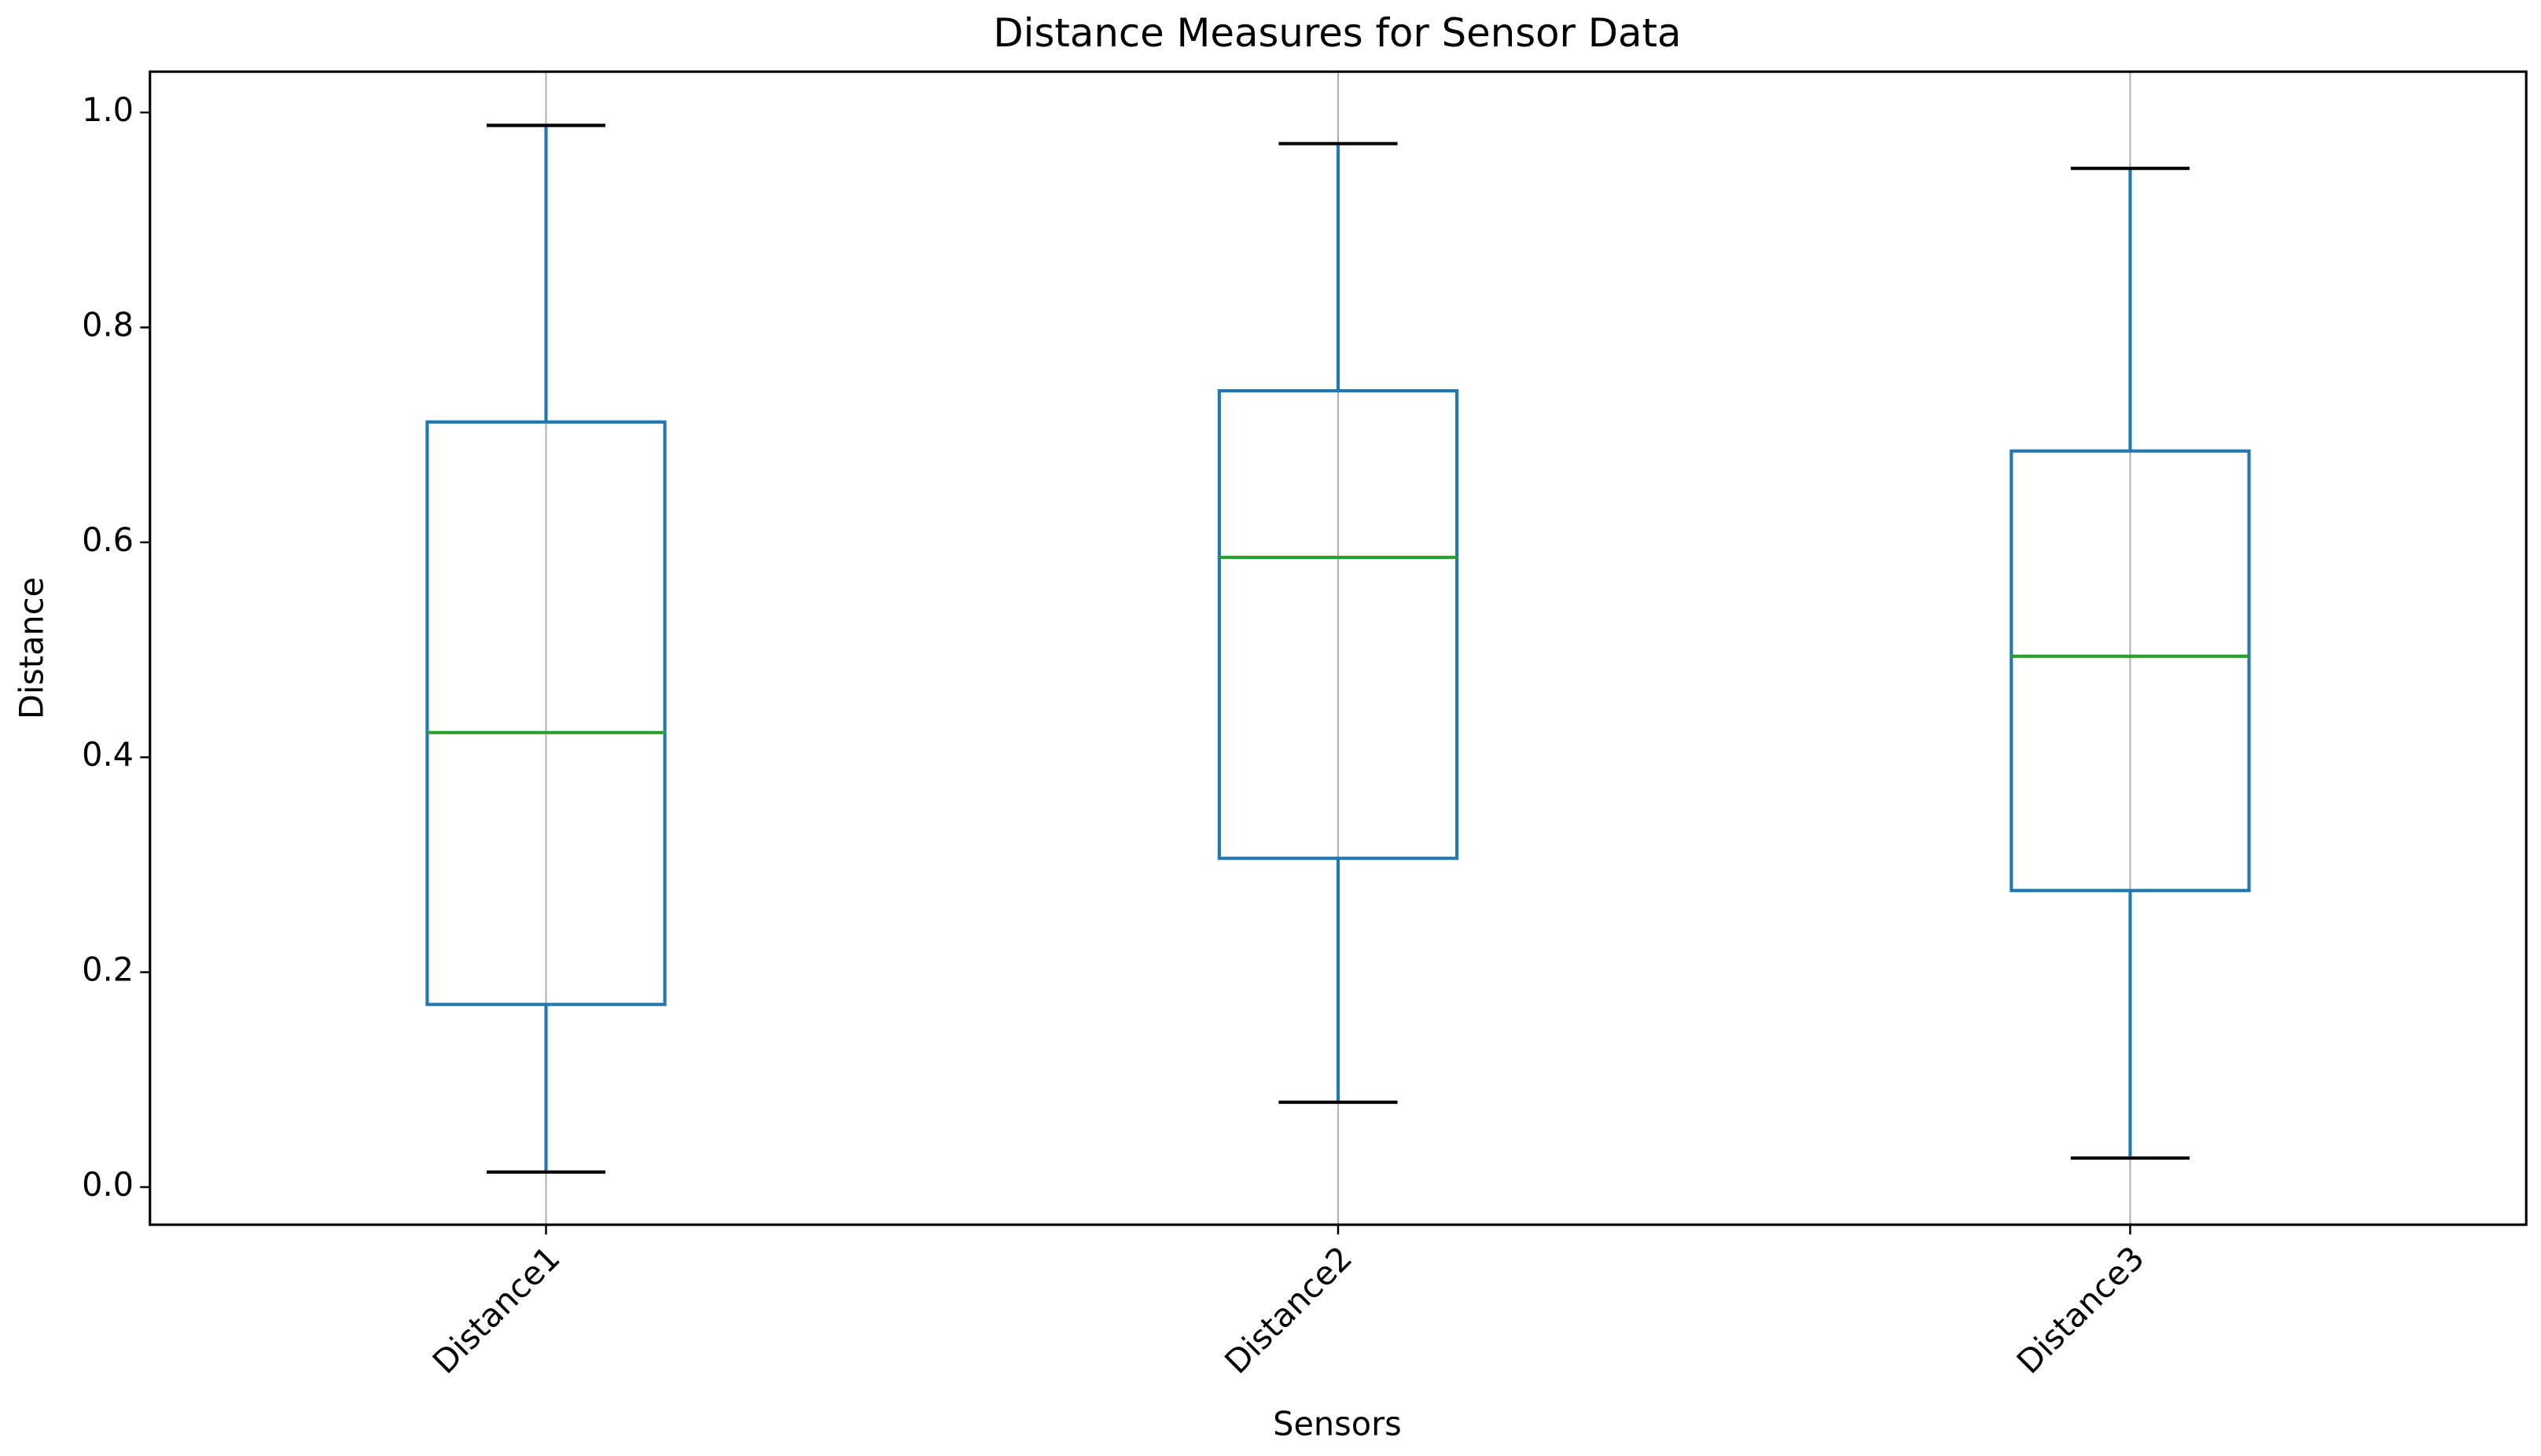  What do you see at coordinates (108, 755) in the screenshot?
I see `y-tick-label: 0.4` at bounding box center [108, 755].